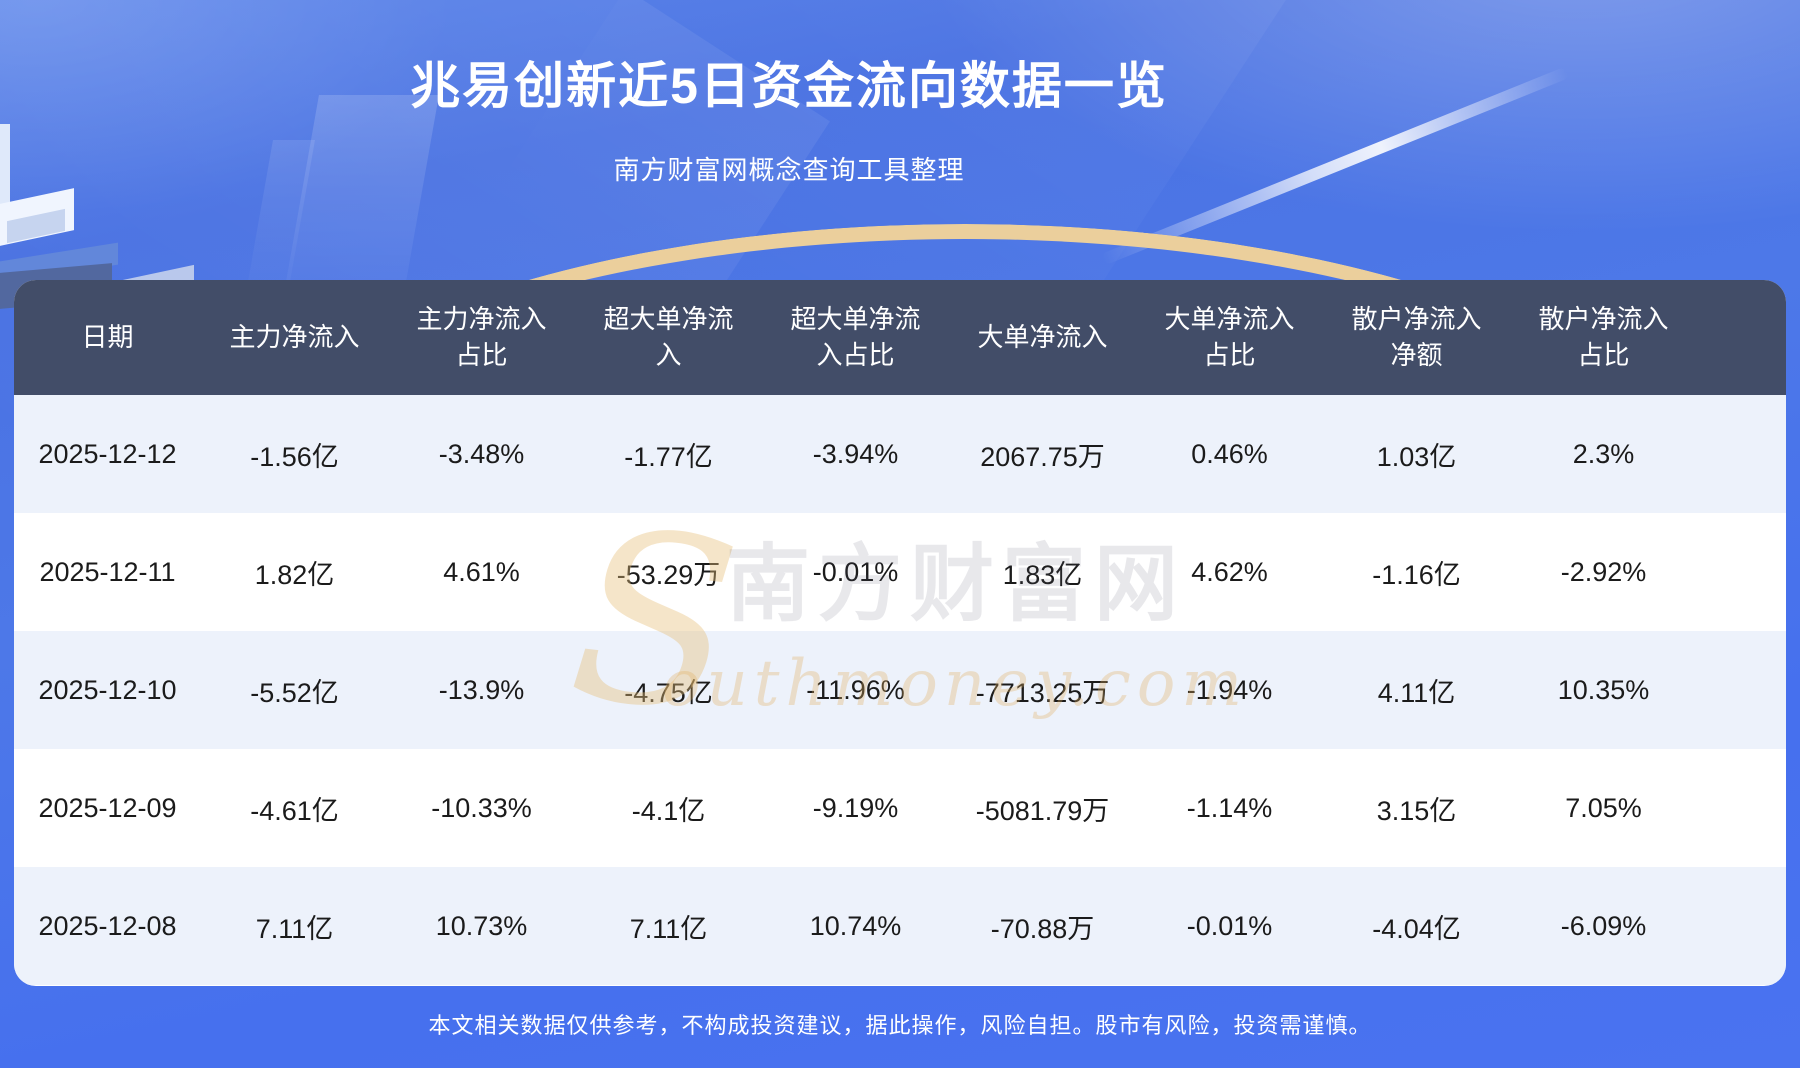  I want to click on column-header: 散户净流入净额, so click(1416, 337).